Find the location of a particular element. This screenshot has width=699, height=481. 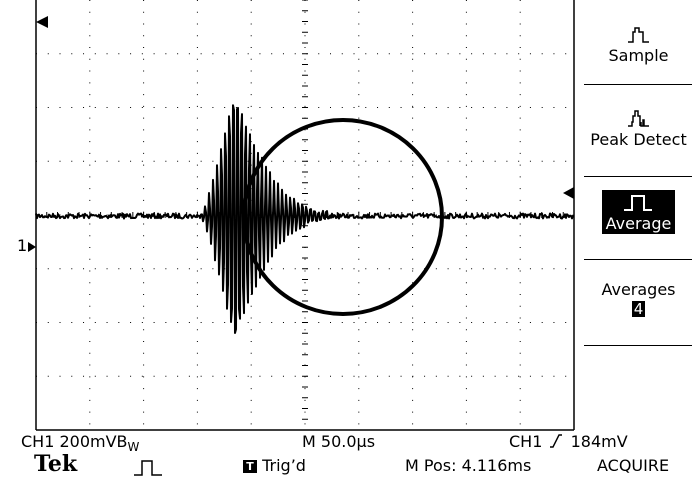

timebase-readout: M 50.0µs is located at coordinates (339, 441).